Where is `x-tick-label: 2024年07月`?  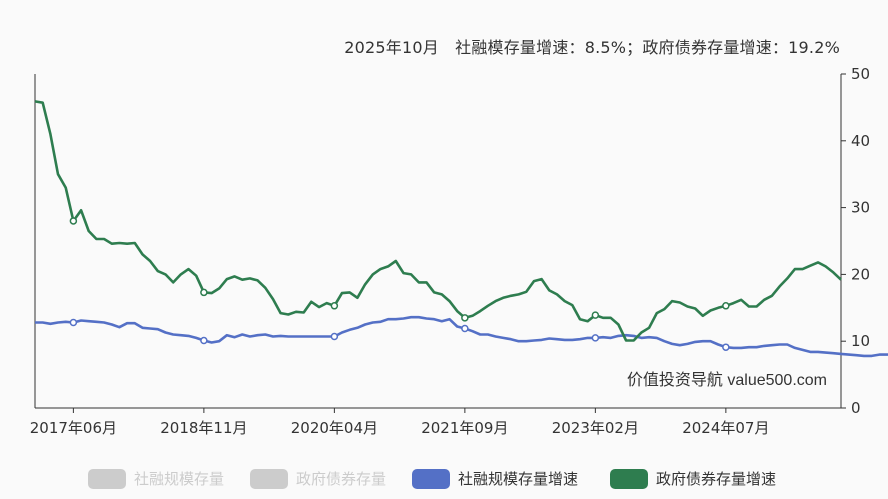
x-tick-label: 2024年07月 is located at coordinates (725, 428).